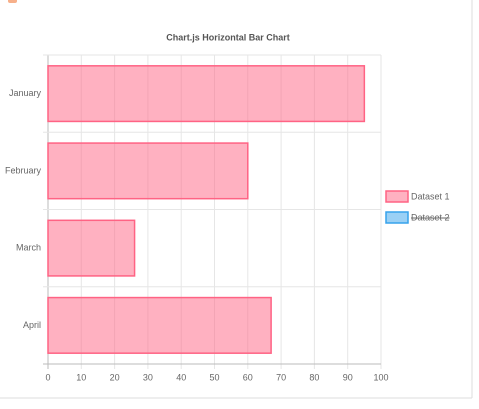 The image size is (479, 409). Describe the element at coordinates (248, 377) in the screenshot. I see `x-tick-label: 60` at that location.